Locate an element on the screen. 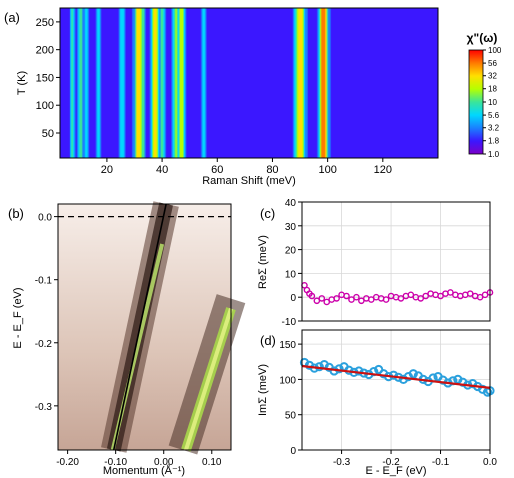 Image resolution: width=514 pixels, height=478 pixels. panel-b-label: (b) is located at coordinates (16, 213).